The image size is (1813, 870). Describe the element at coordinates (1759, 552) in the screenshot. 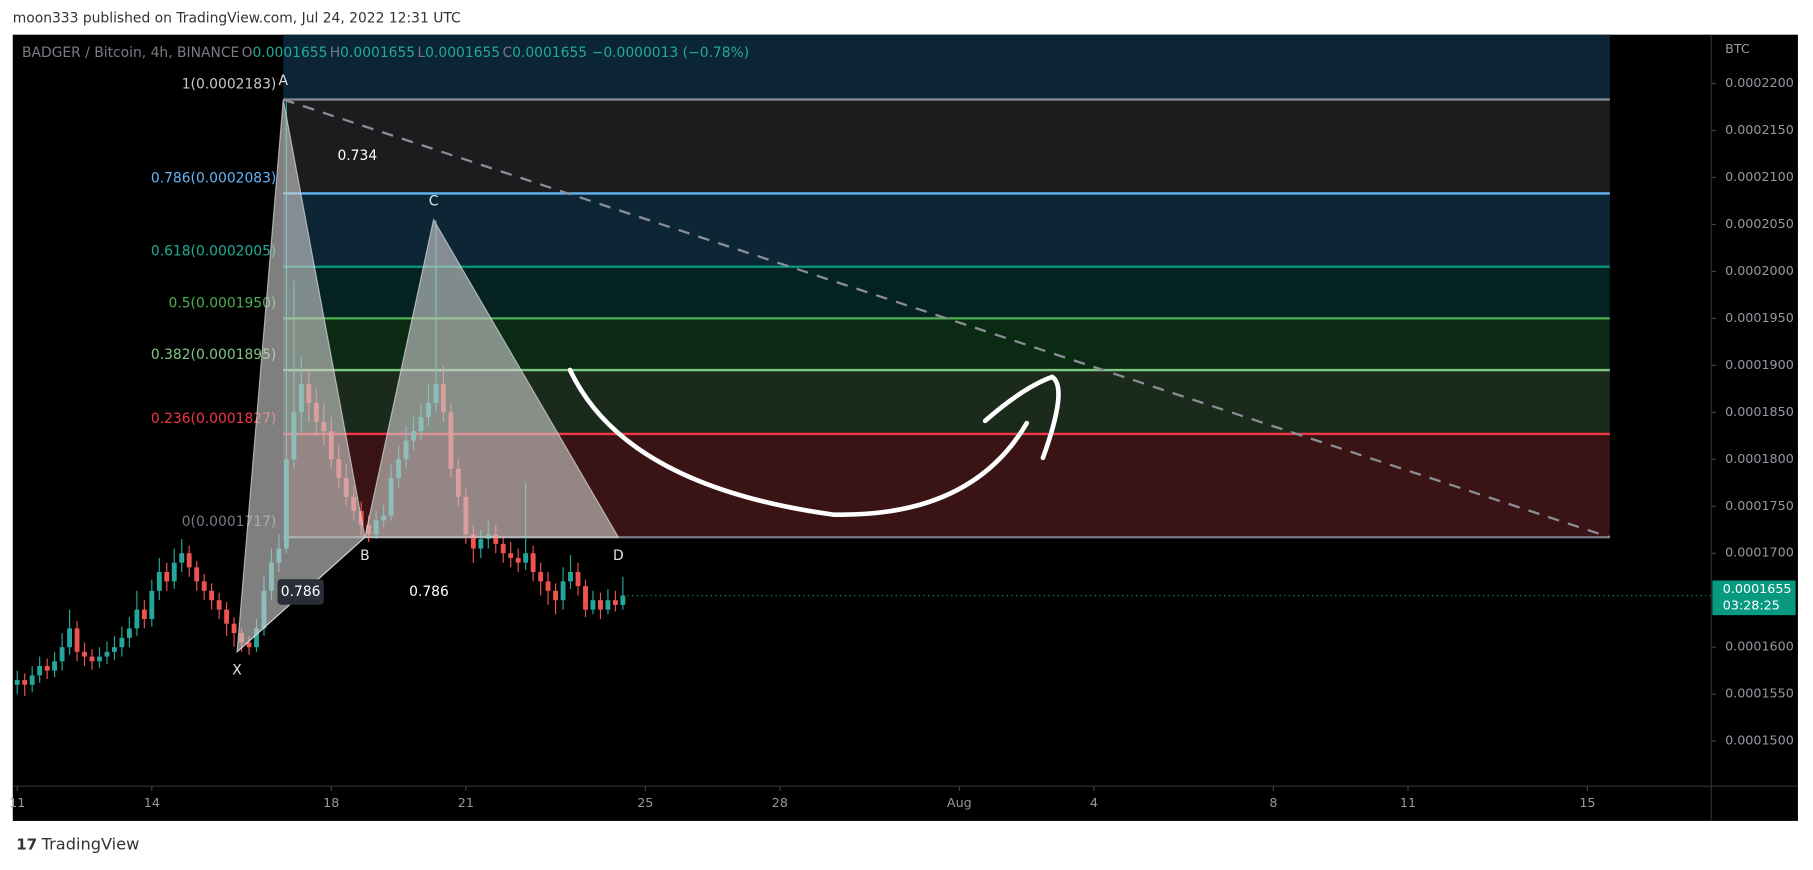

I see `y-tick-label: 0.0001700` at that location.